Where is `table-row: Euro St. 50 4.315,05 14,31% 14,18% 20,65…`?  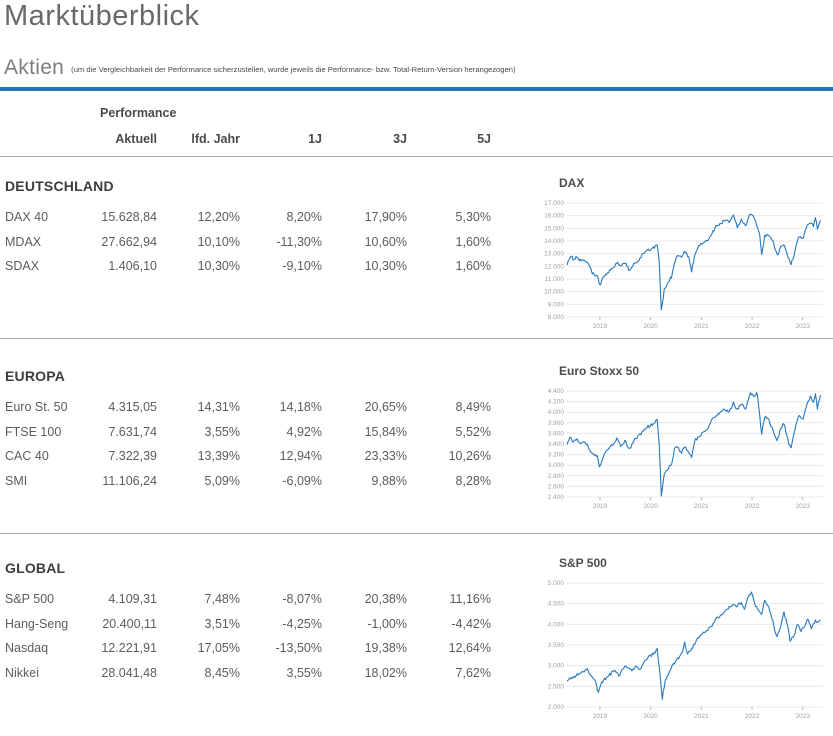 table-row: Euro St. 50 4.315,05 14,31% 14,18% 20,65… is located at coordinates (248, 407).